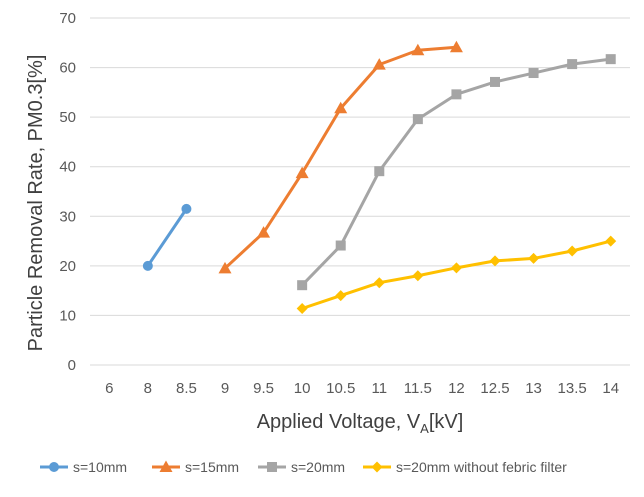 This screenshot has height=497, width=644. Describe the element at coordinates (100, 467) in the screenshot. I see `legend-label-1: s=10mm` at that location.